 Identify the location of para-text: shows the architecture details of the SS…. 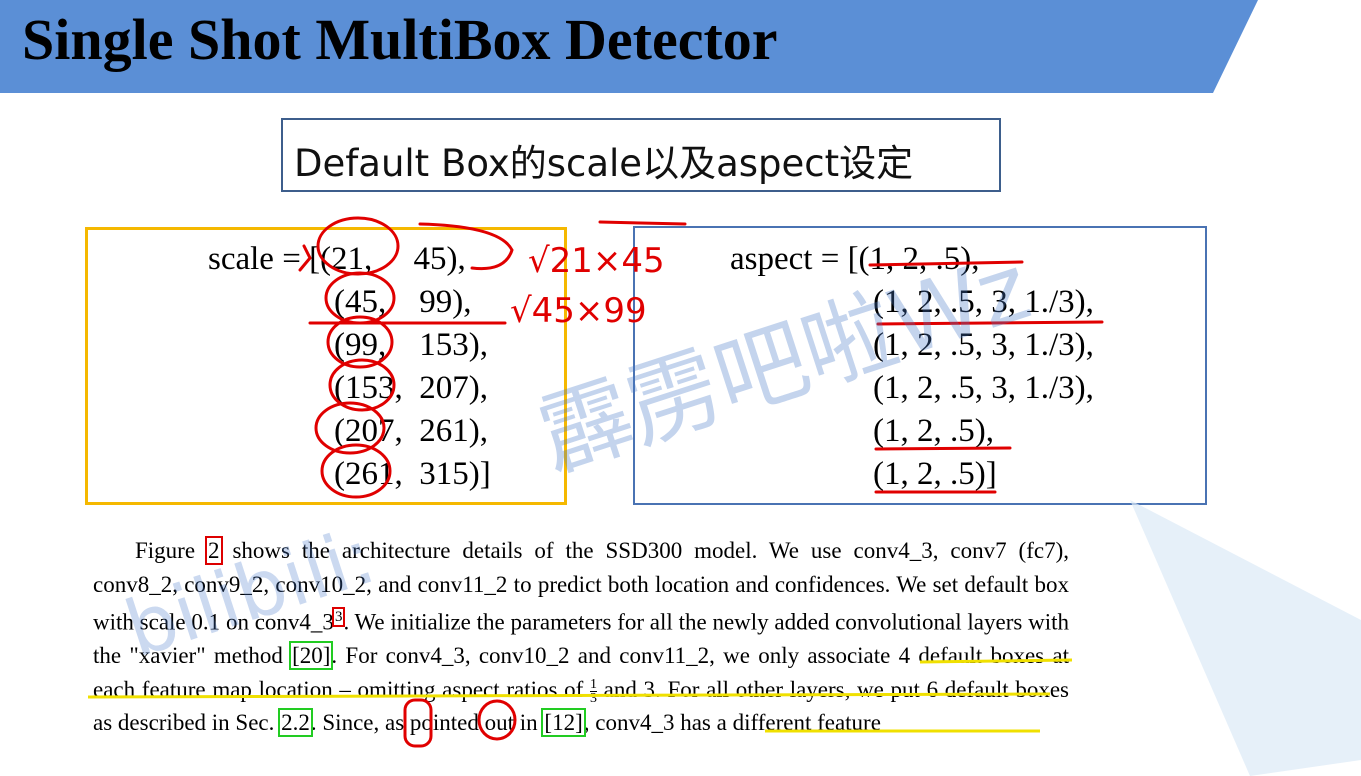
(581, 586).